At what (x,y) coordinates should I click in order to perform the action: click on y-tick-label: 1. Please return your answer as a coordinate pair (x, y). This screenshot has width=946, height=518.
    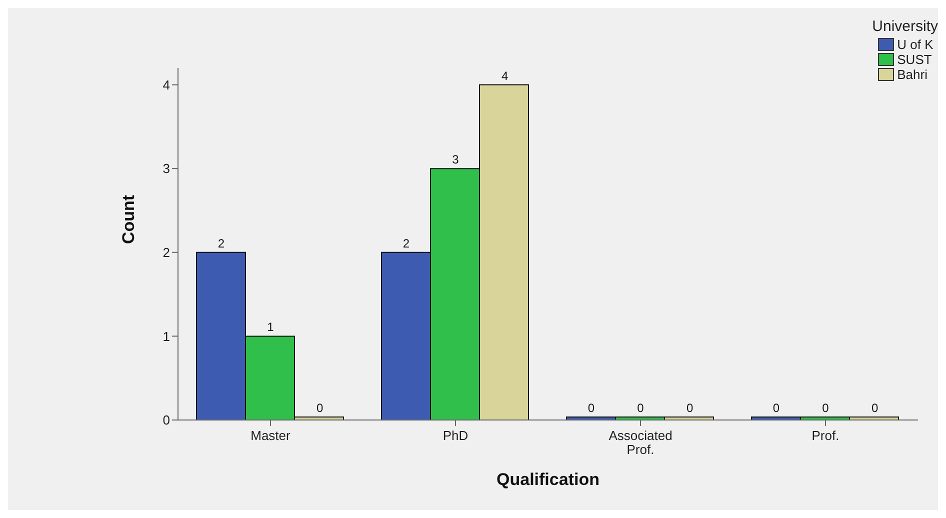
    Looking at the image, I should click on (166, 336).